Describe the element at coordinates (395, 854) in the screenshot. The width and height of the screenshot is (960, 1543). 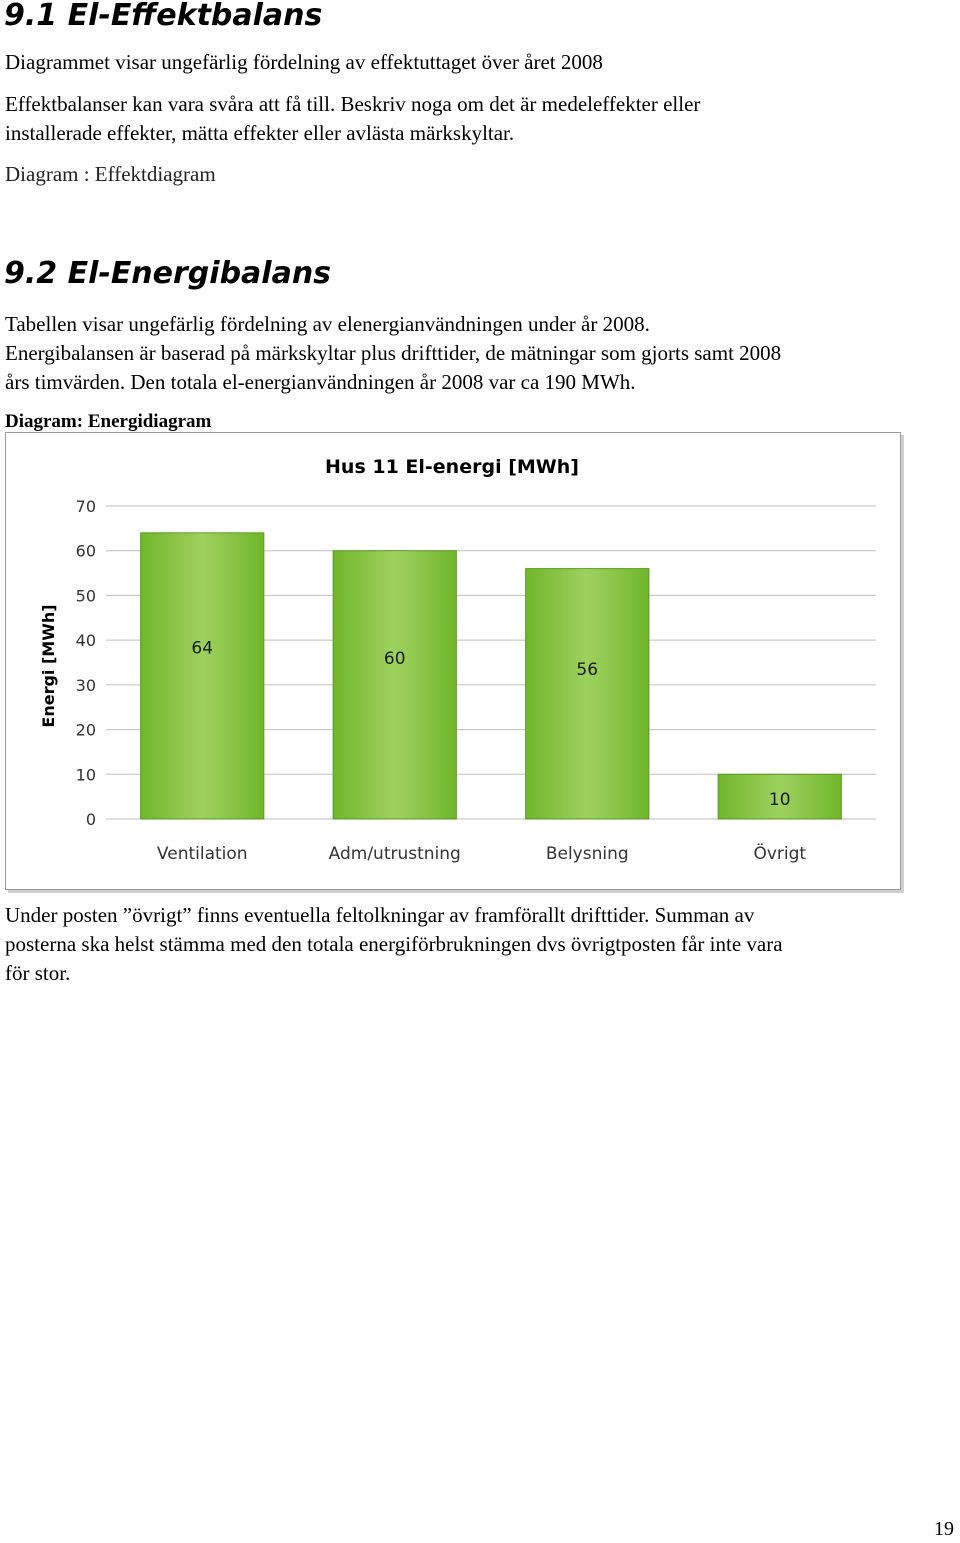
I see `category-label: Adm/utrustning` at that location.